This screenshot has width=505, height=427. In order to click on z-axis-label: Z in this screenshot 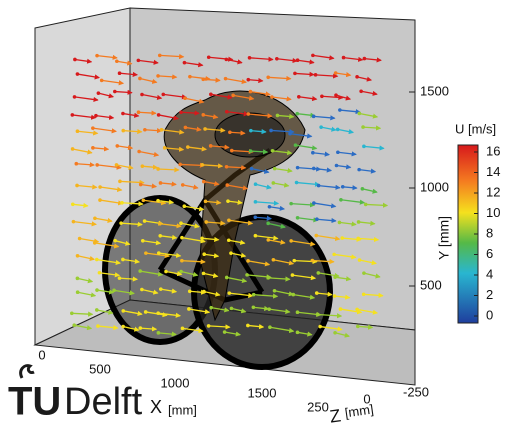, I will do `click(335, 415)`.